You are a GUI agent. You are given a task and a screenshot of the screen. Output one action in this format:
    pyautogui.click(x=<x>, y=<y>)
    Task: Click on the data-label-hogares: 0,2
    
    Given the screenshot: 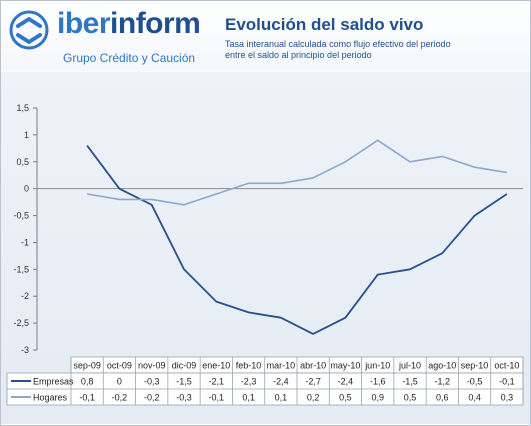 What is the action you would take?
    pyautogui.click(x=313, y=398)
    